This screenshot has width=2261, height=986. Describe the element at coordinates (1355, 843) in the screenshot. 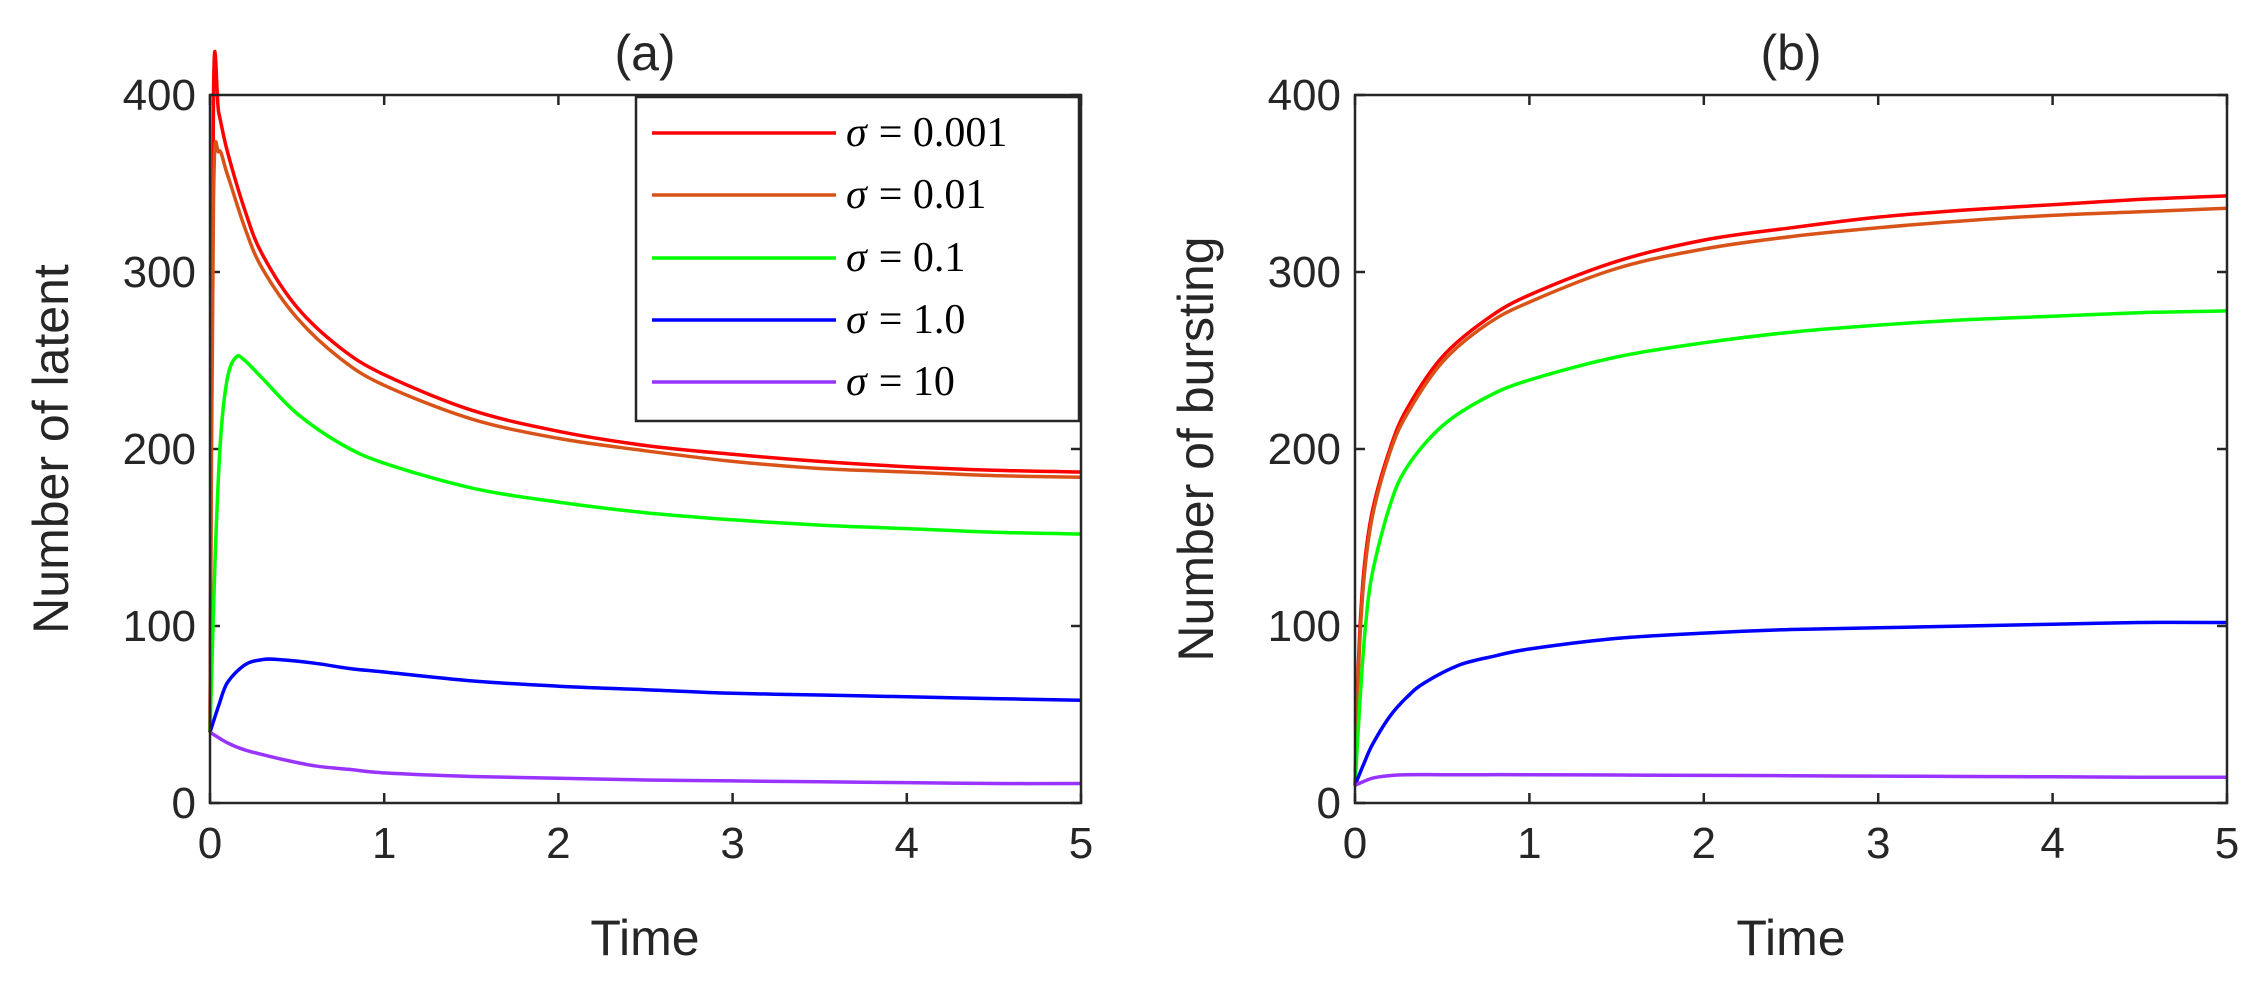

I see `x-tick-label-b-0: 0` at that location.